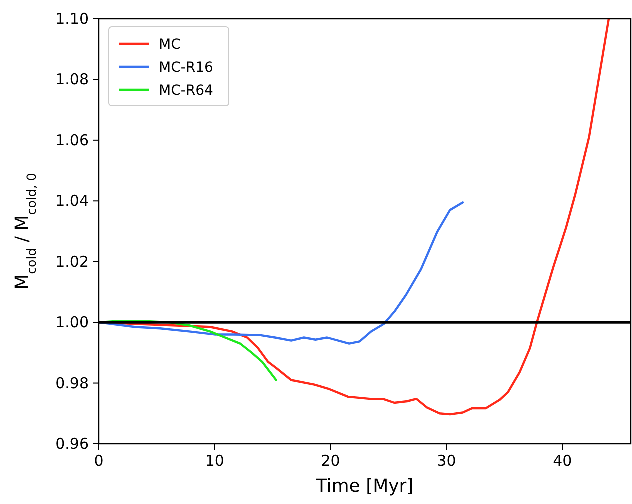 Image resolution: width=632 pixels, height=504 pixels. Describe the element at coordinates (72, 19) in the screenshot. I see `y-tick-label: 1.10` at that location.